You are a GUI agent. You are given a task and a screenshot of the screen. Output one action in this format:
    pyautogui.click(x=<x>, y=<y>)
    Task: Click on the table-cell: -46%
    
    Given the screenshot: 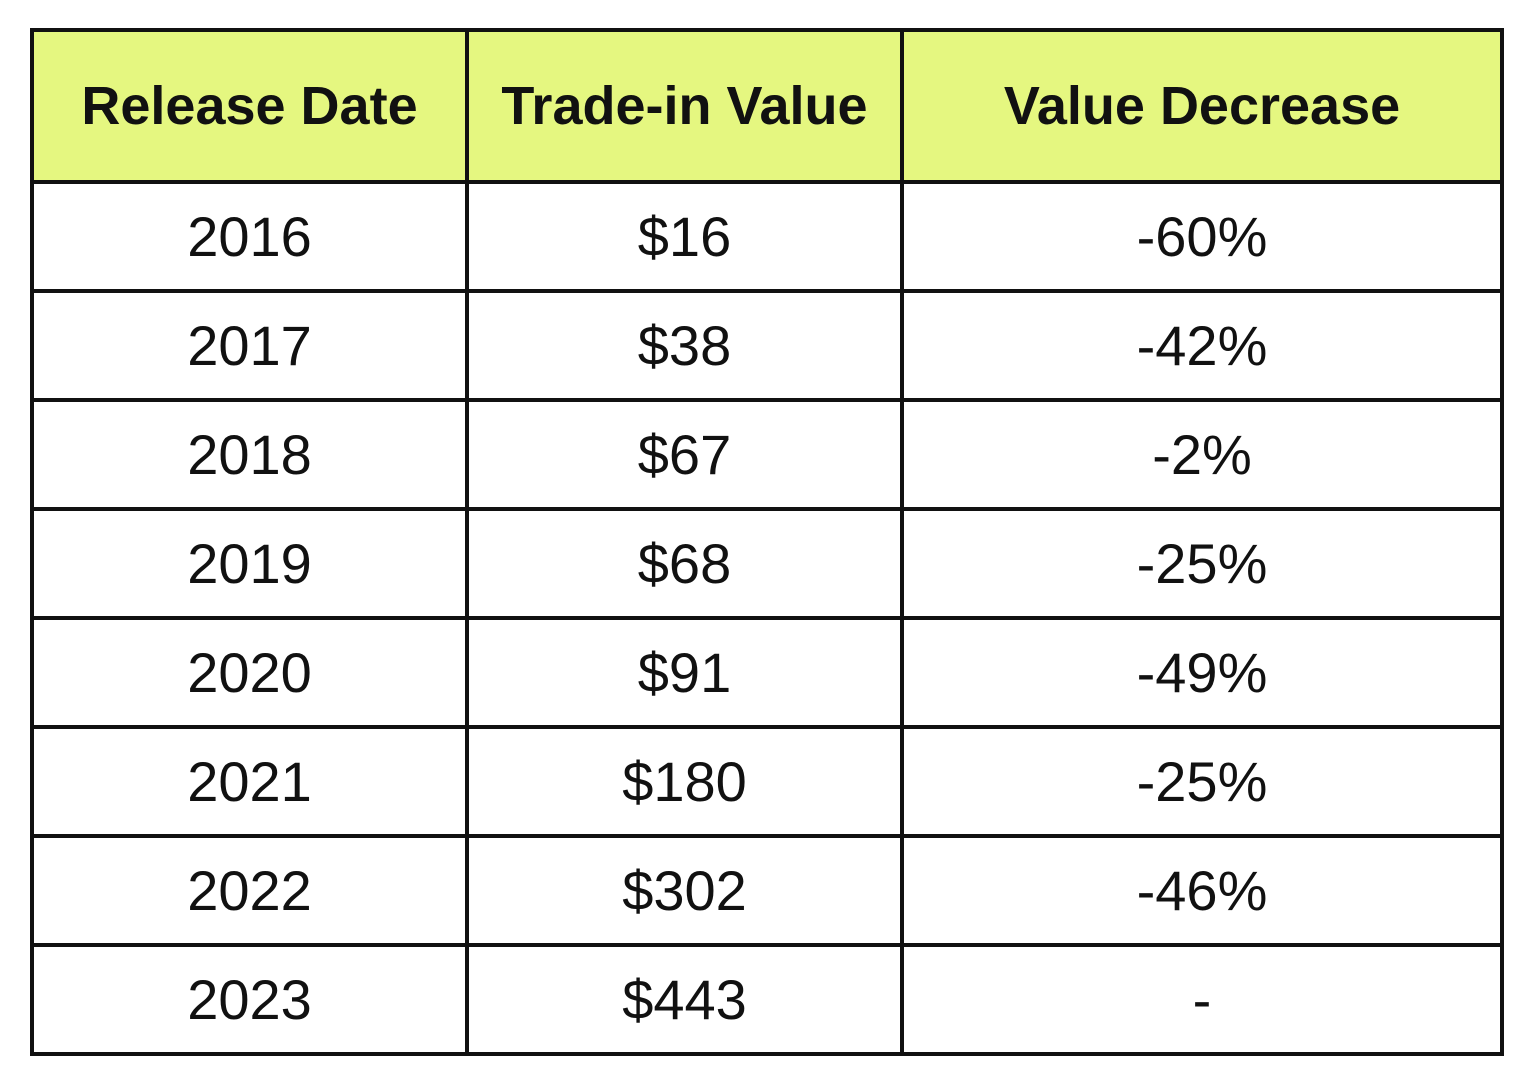 What is the action you would take?
    pyautogui.click(x=1202, y=890)
    